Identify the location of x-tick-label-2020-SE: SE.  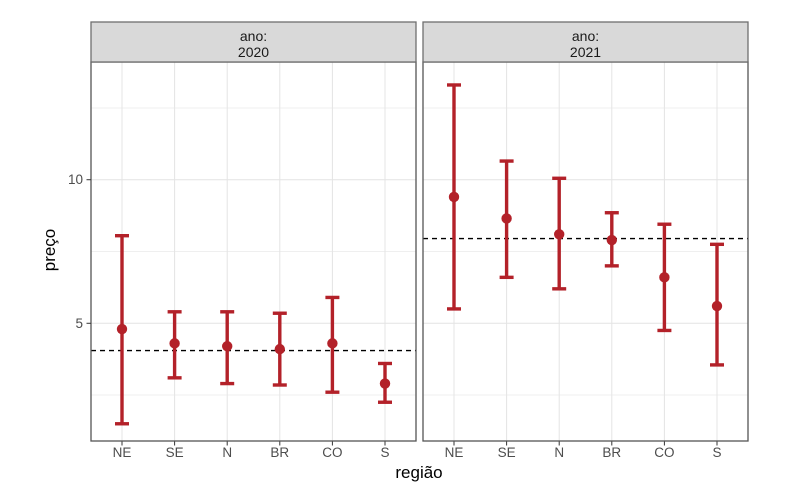
(175, 452).